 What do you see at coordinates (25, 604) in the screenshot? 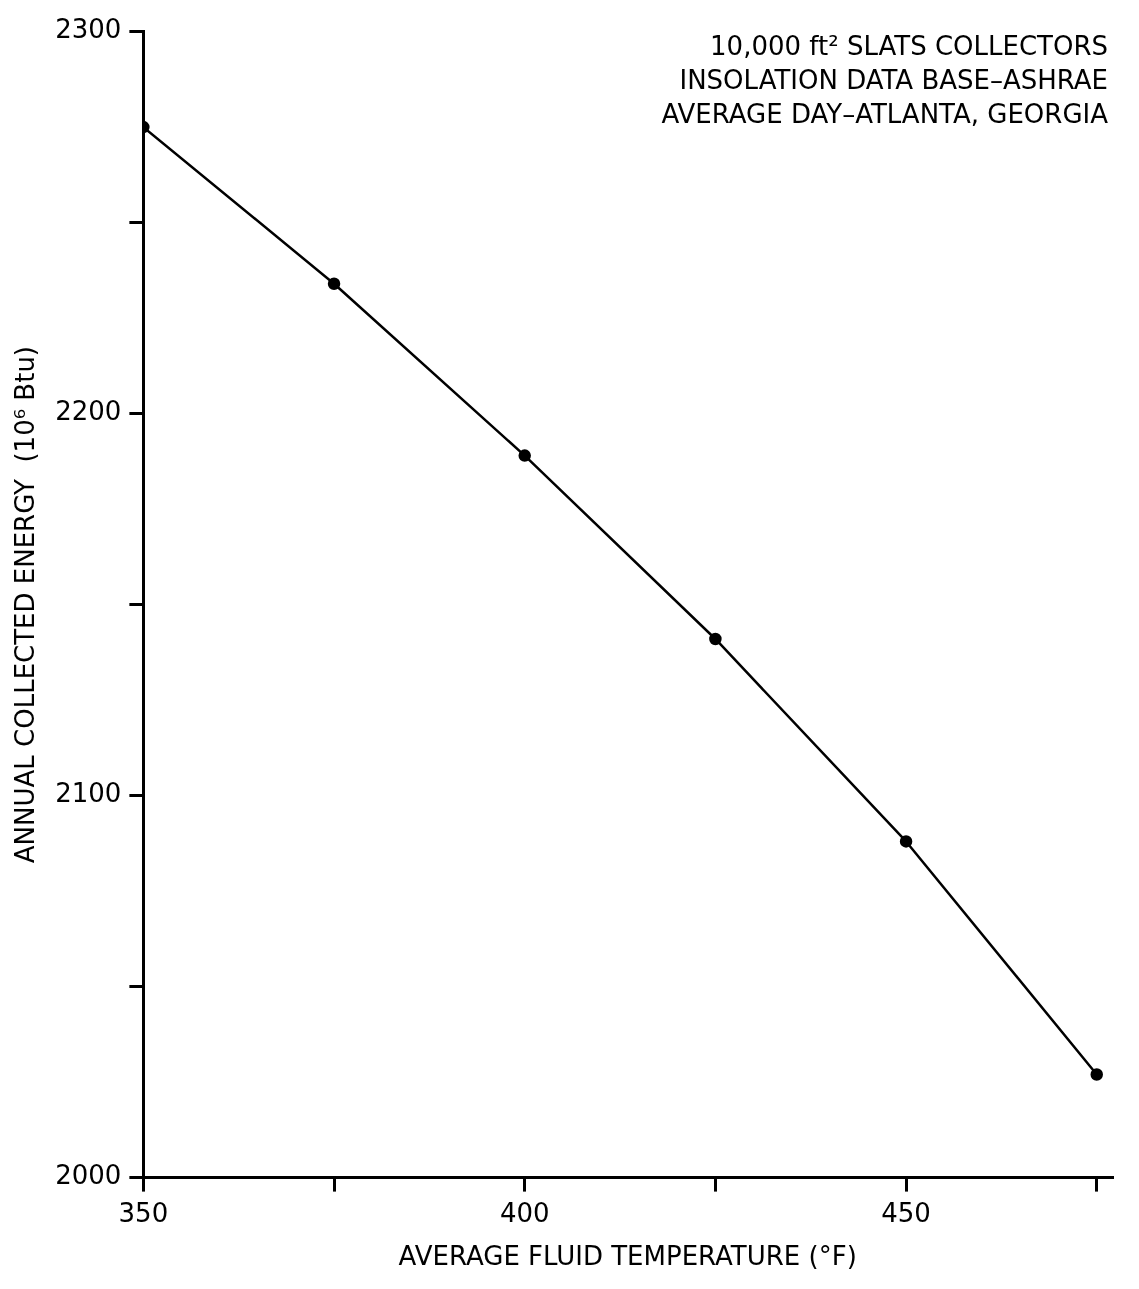
I see `y-axis-title: ANNUAL COLLECTED ENERGY (10⁶ Btu)` at bounding box center [25, 604].